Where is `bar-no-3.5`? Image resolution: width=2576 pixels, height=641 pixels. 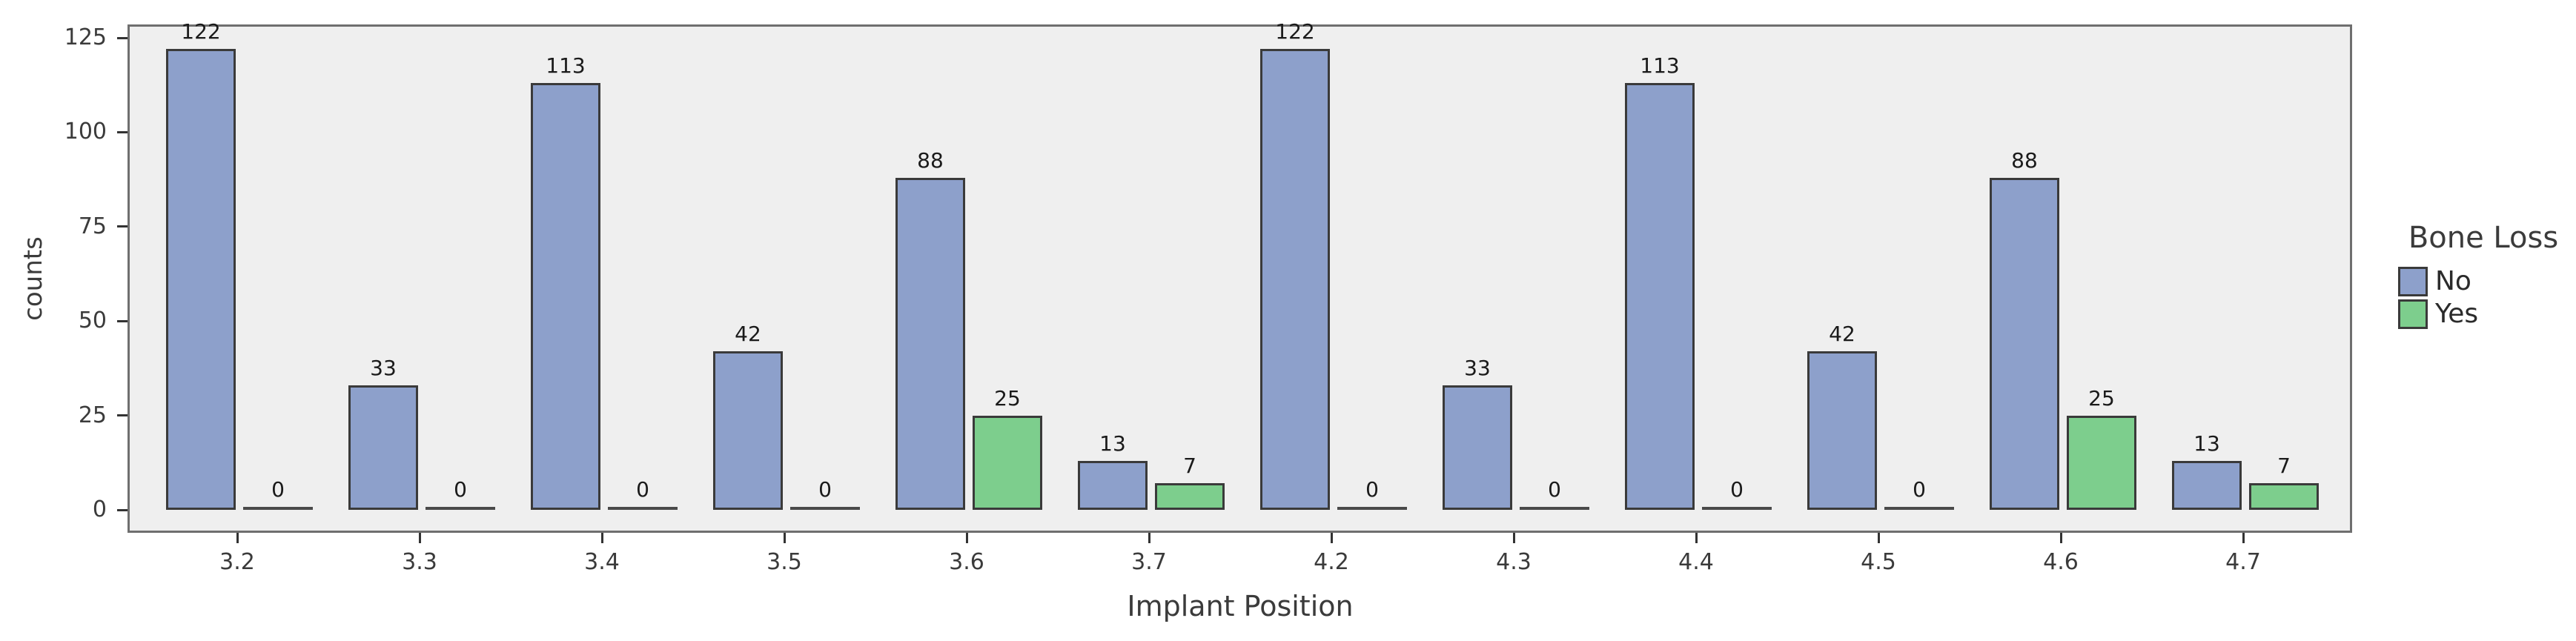
bar-no-3.5 is located at coordinates (748, 430).